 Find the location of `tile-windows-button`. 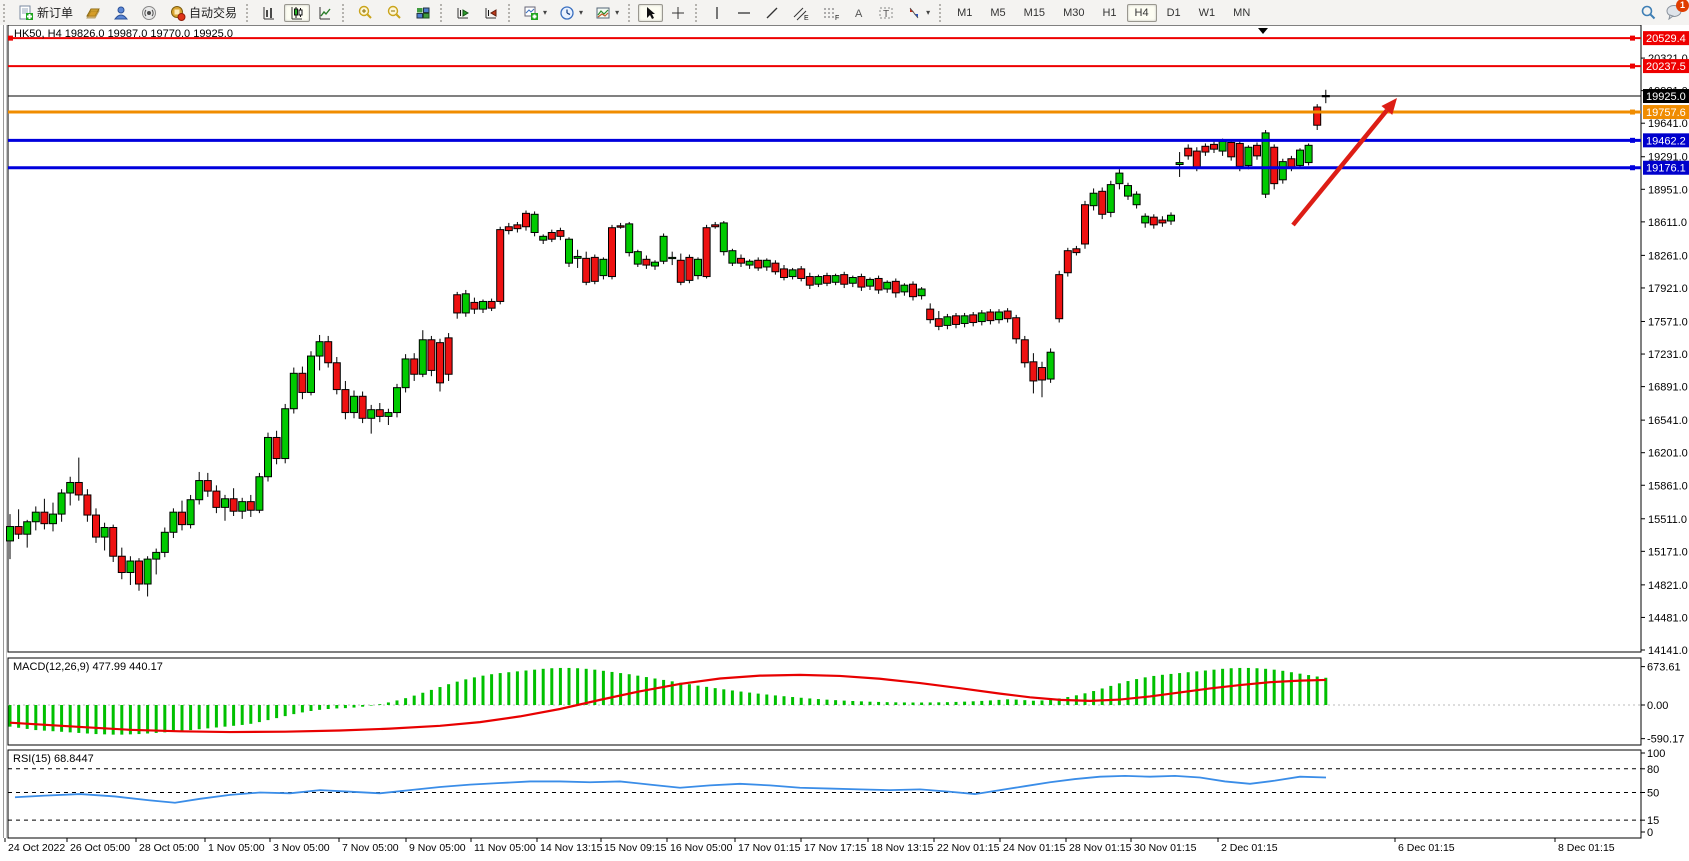

tile-windows-button is located at coordinates (423, 13).